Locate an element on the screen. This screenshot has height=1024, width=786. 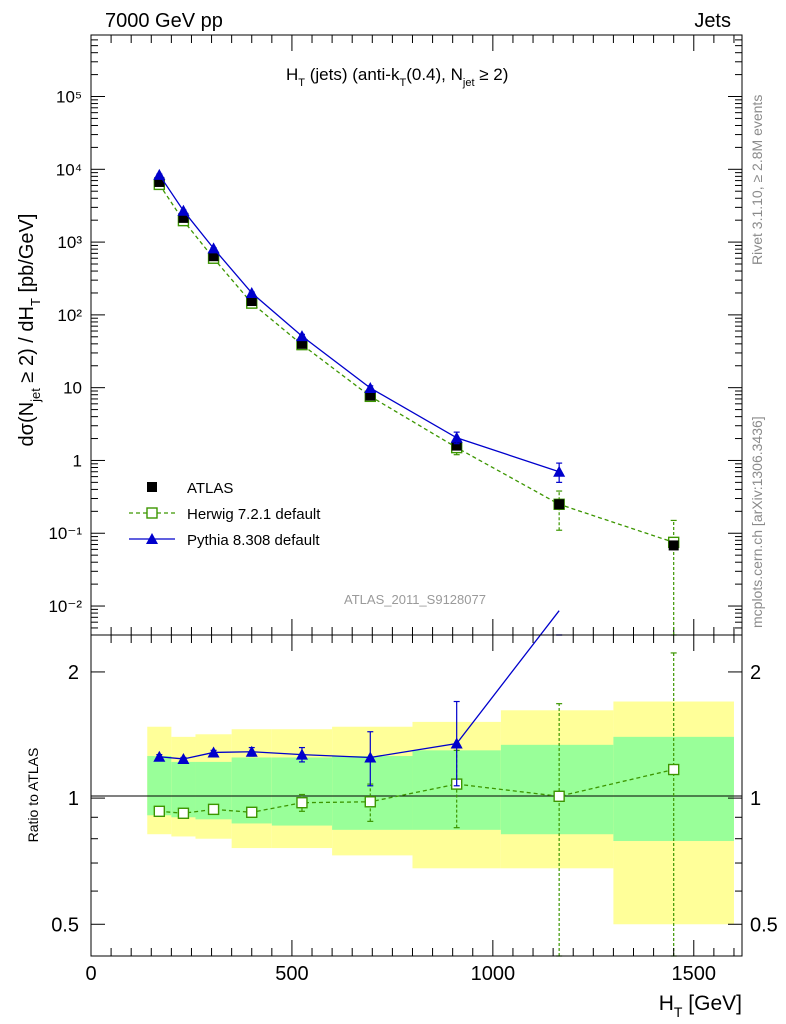
x-tick-label: 500 is located at coordinates (291, 974).